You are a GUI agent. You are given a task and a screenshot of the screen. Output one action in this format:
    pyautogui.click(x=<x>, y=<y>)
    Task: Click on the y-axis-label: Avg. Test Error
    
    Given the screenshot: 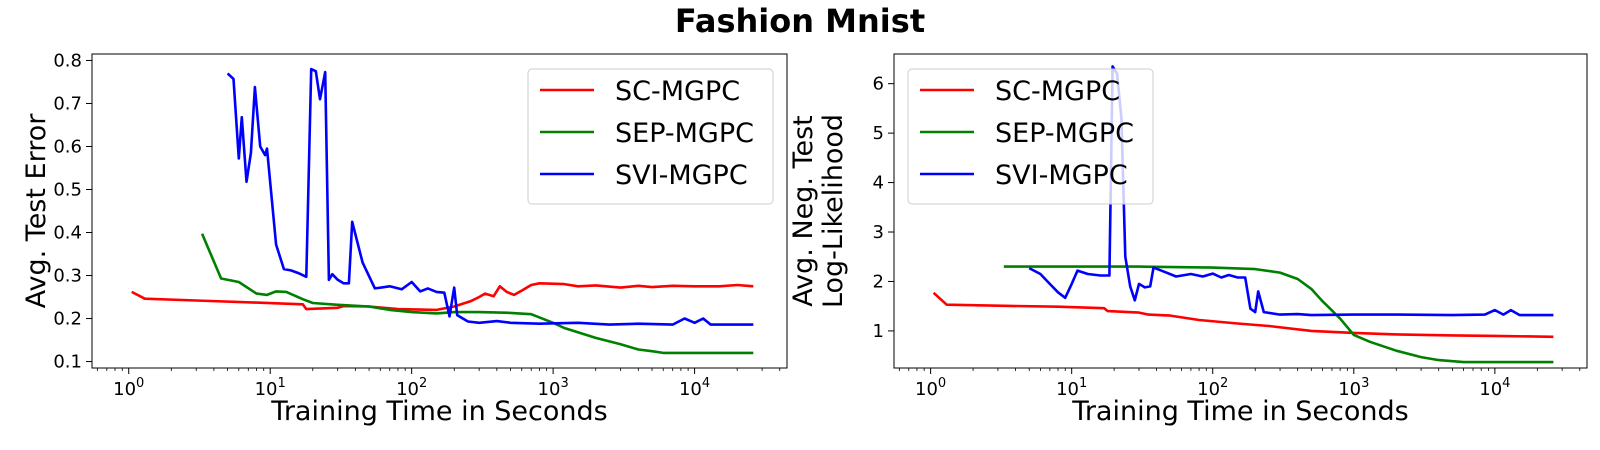 What is the action you would take?
    pyautogui.click(x=36, y=211)
    